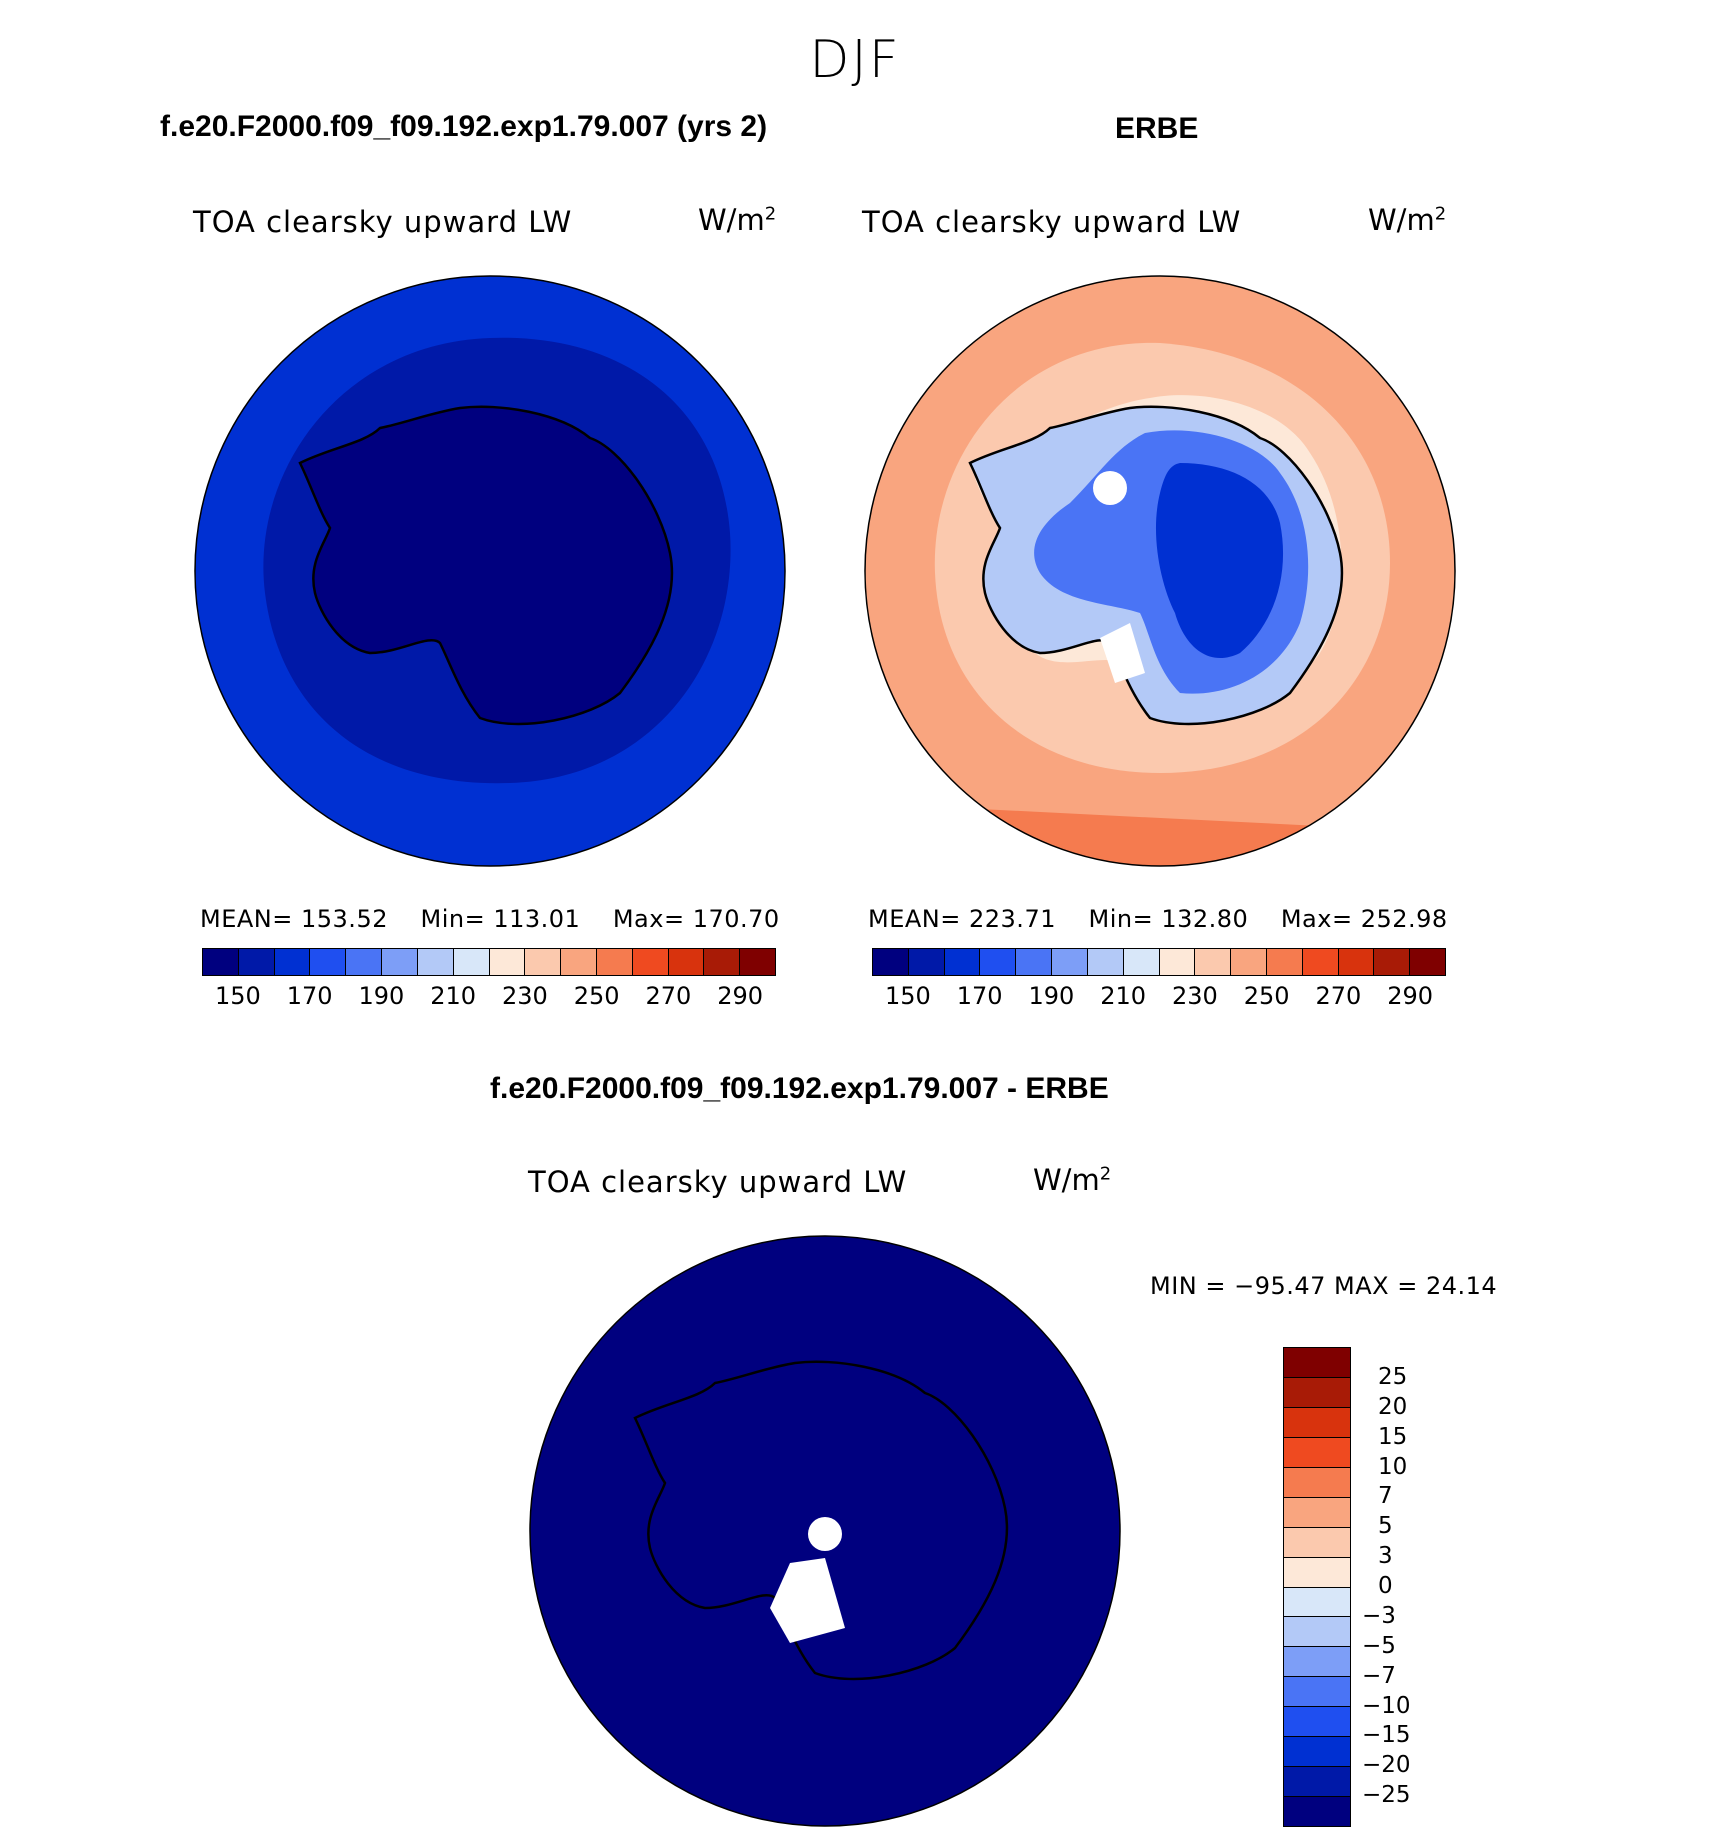 The height and width of the screenshot is (1840, 1710). I want to click on colorbar-level-label: −3, so click(1379, 1615).